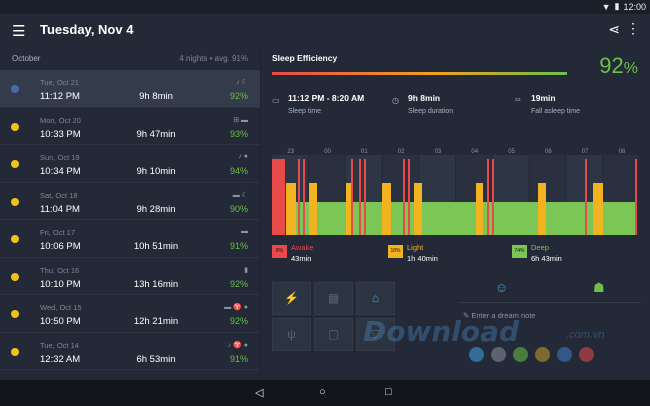  Describe the element at coordinates (333, 298) in the screenshot. I see `blocks-icon: ▦` at that location.